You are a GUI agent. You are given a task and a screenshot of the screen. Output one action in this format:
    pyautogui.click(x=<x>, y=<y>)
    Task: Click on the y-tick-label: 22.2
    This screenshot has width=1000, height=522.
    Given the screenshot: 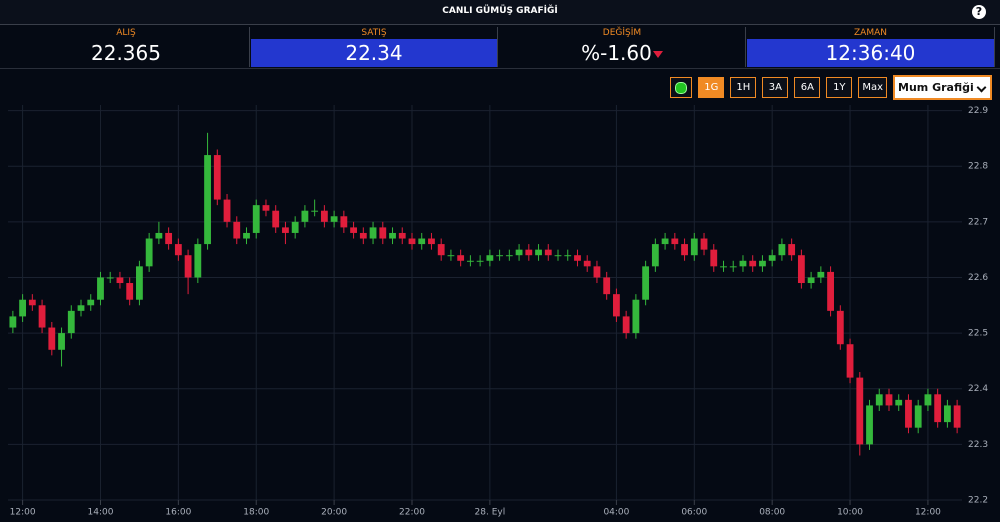 What is the action you would take?
    pyautogui.click(x=978, y=501)
    